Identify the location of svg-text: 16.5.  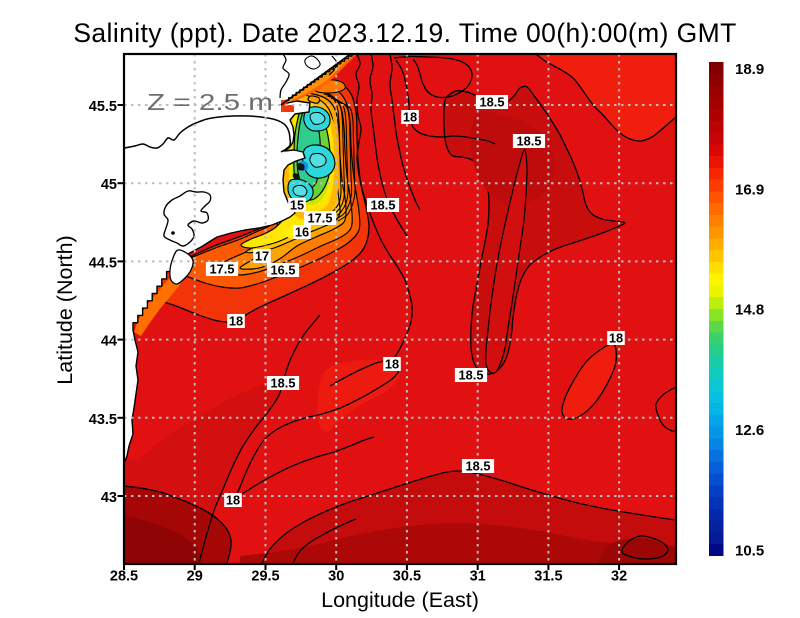
(283, 270).